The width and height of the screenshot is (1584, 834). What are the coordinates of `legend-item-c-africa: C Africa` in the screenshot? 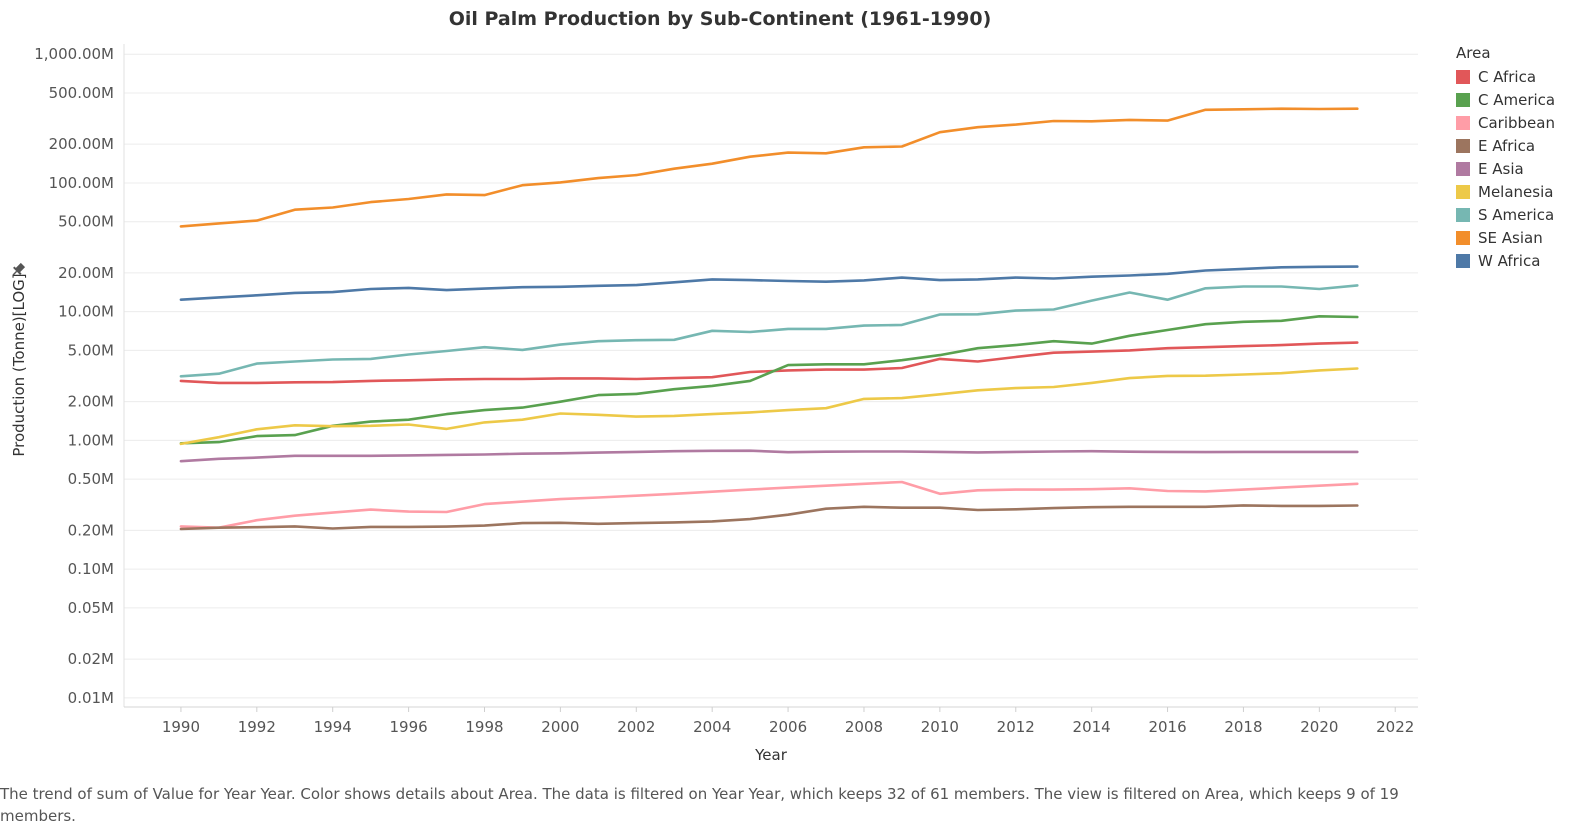 It's located at (1518, 76).